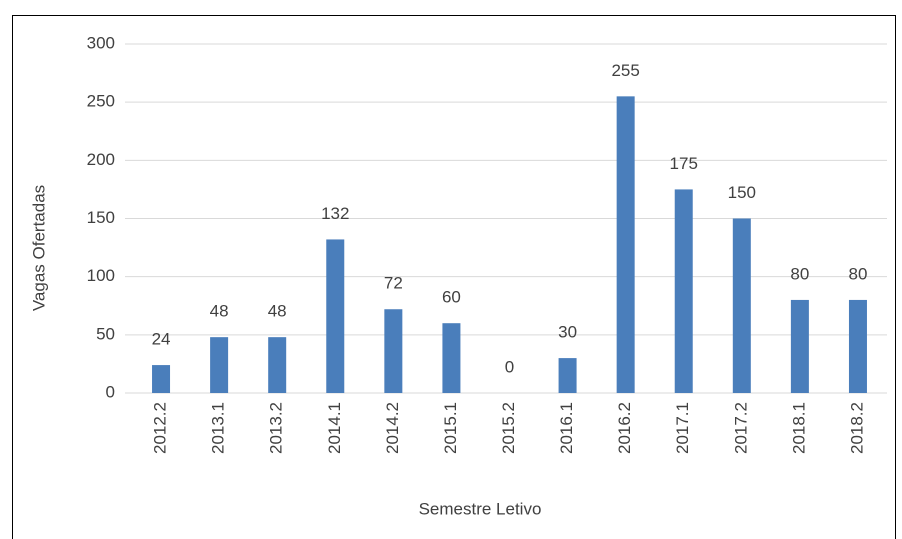  What do you see at coordinates (480, 508) in the screenshot?
I see `x-axis-label: Semestre Letivo` at bounding box center [480, 508].